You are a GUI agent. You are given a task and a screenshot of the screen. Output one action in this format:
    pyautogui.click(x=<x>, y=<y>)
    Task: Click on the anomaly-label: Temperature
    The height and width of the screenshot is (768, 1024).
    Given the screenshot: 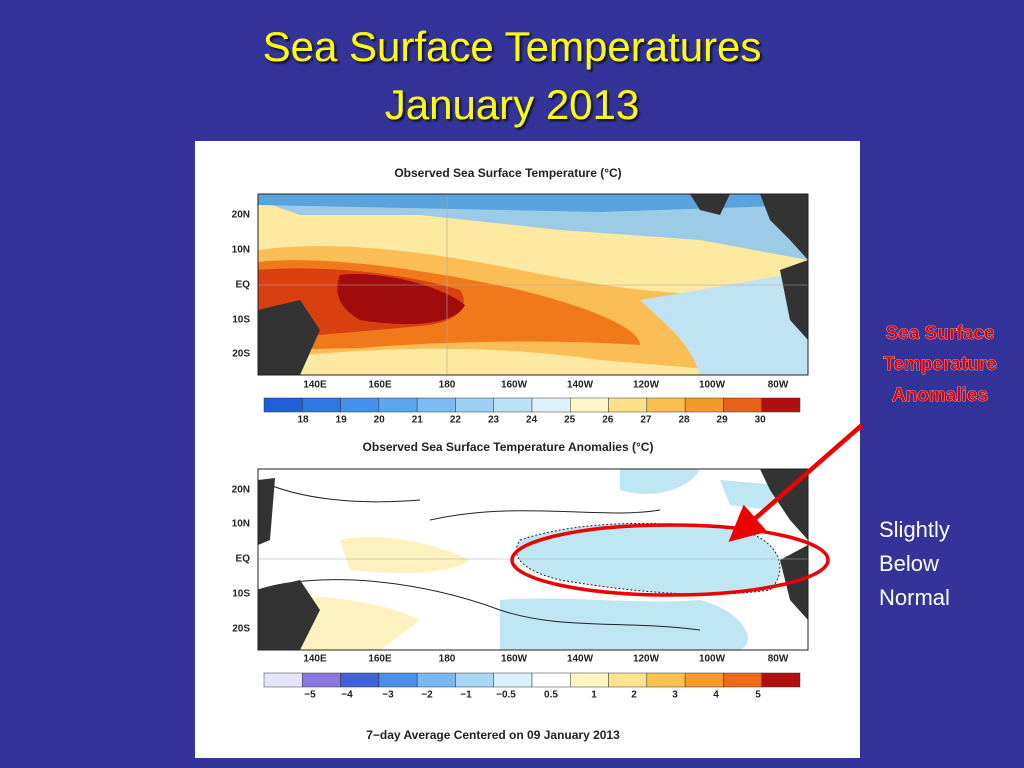 What is the action you would take?
    pyautogui.click(x=940, y=364)
    